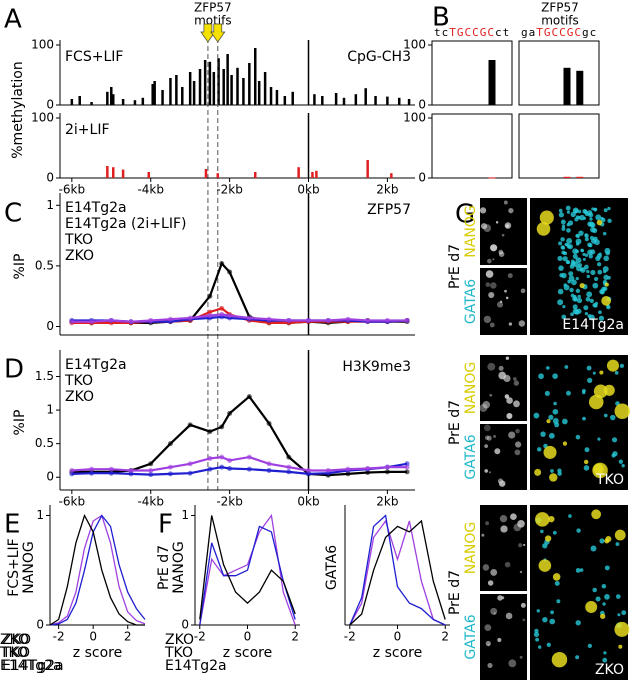 This screenshot has width=631, height=686. Describe the element at coordinates (50, 410) in the screenshot. I see `y-tick-label: 1` at that location.